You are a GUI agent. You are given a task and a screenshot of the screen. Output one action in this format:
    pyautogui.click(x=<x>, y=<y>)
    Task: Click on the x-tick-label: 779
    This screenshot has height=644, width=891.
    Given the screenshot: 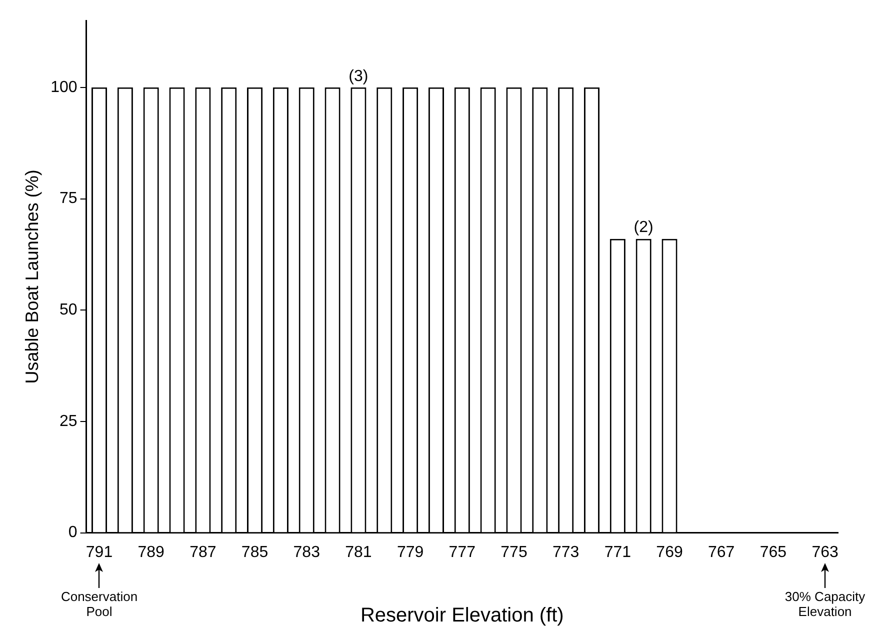 What is the action you would take?
    pyautogui.click(x=410, y=552)
    